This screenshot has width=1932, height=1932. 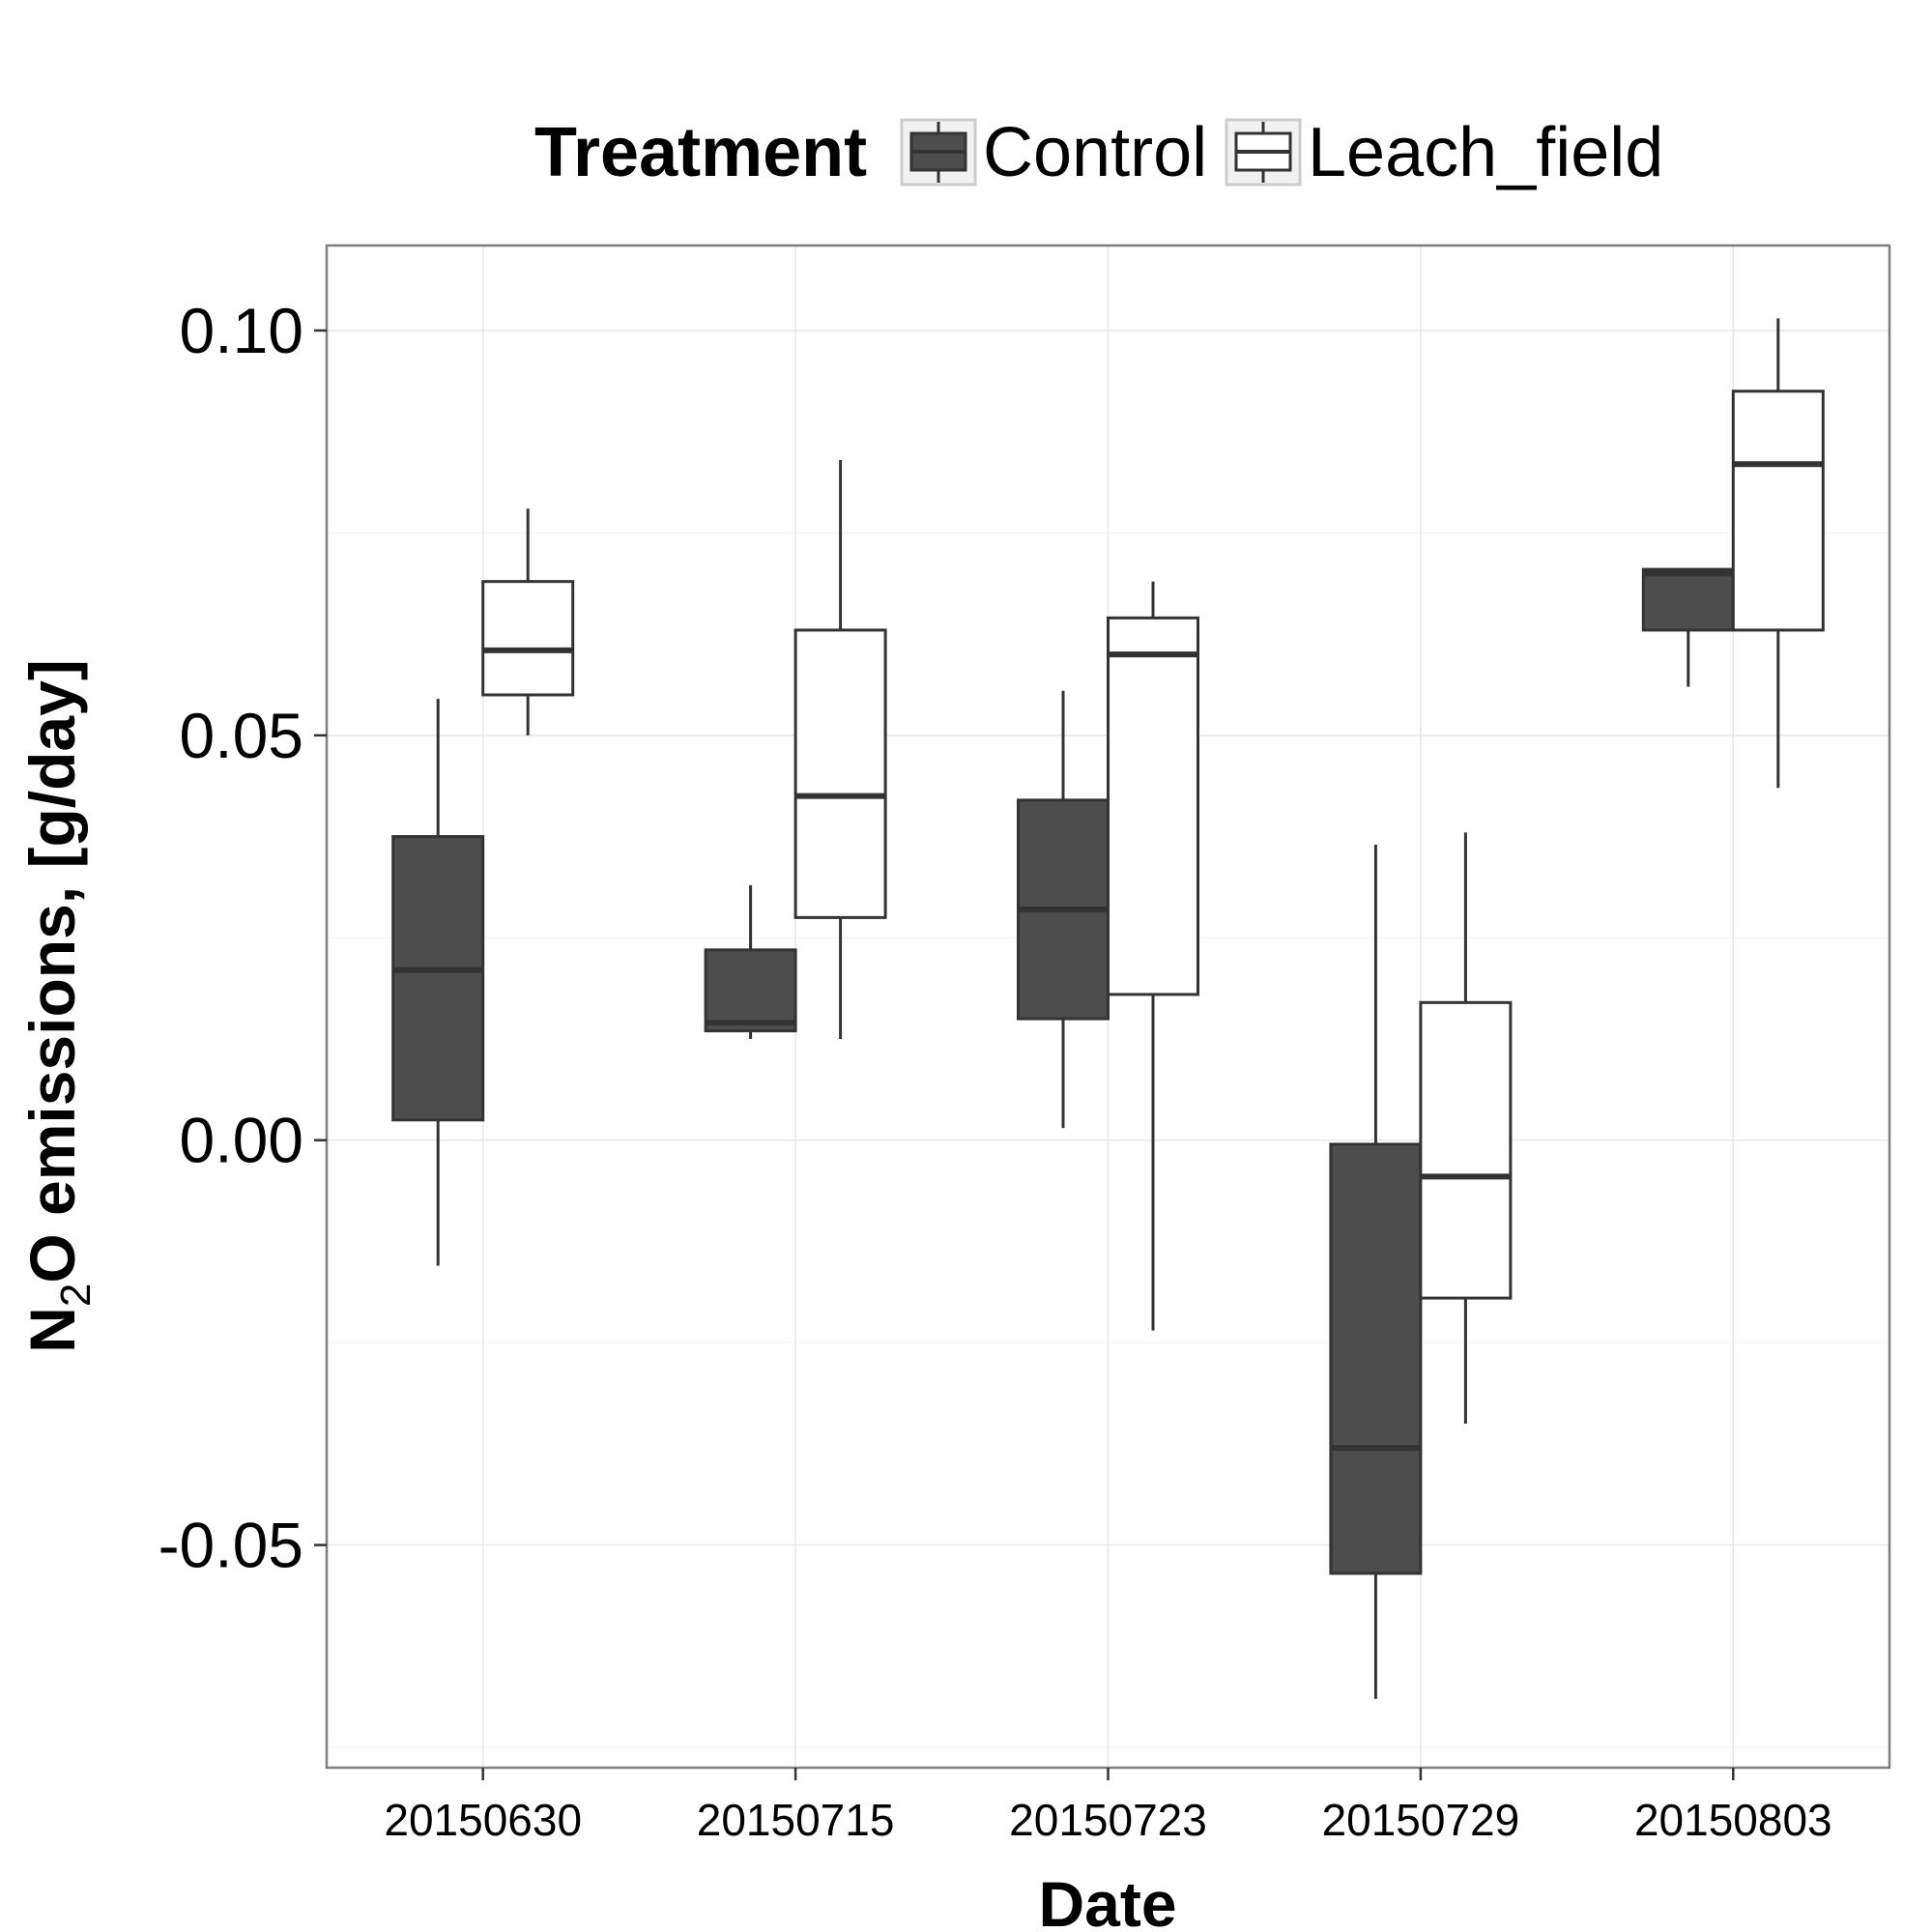 I want to click on y-tick-label: -0.05, so click(x=231, y=1545).